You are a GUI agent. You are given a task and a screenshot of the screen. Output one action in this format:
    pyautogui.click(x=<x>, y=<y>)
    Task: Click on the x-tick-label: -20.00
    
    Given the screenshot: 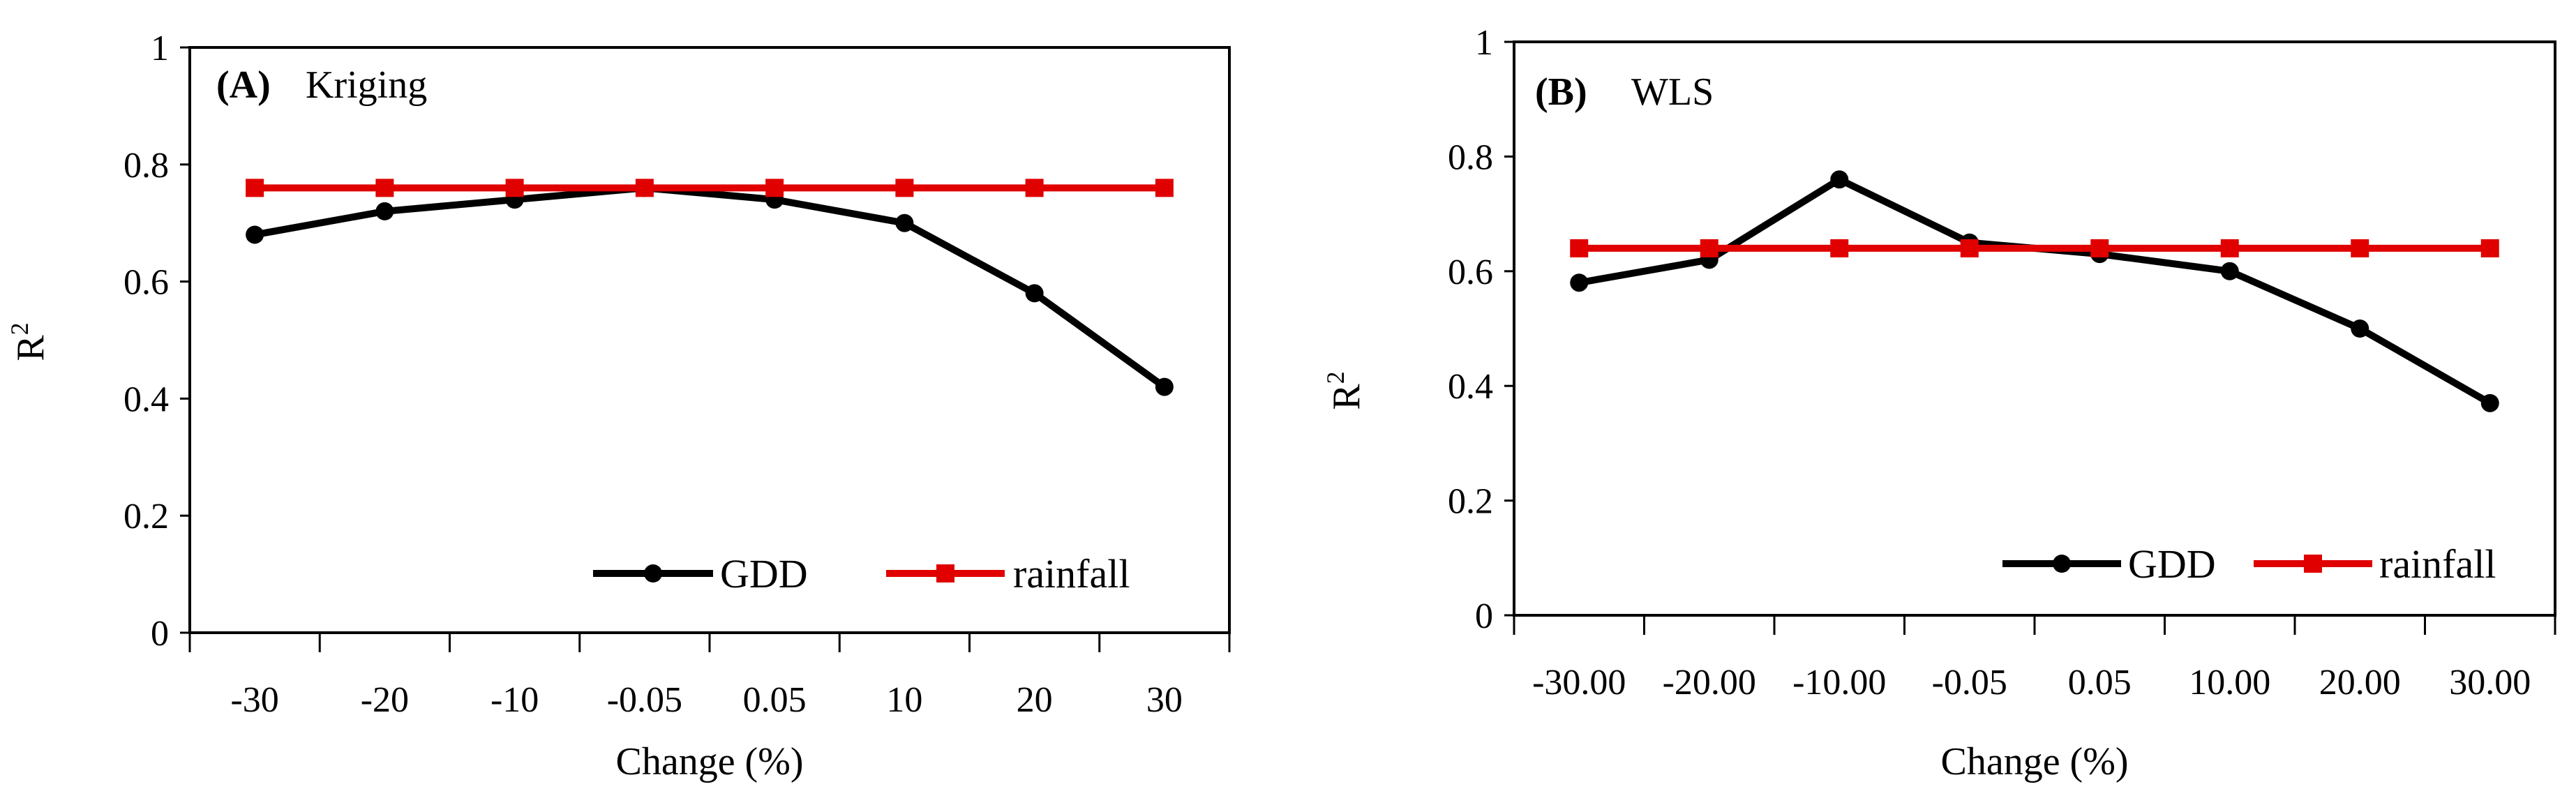 What is the action you would take?
    pyautogui.click(x=1709, y=682)
    